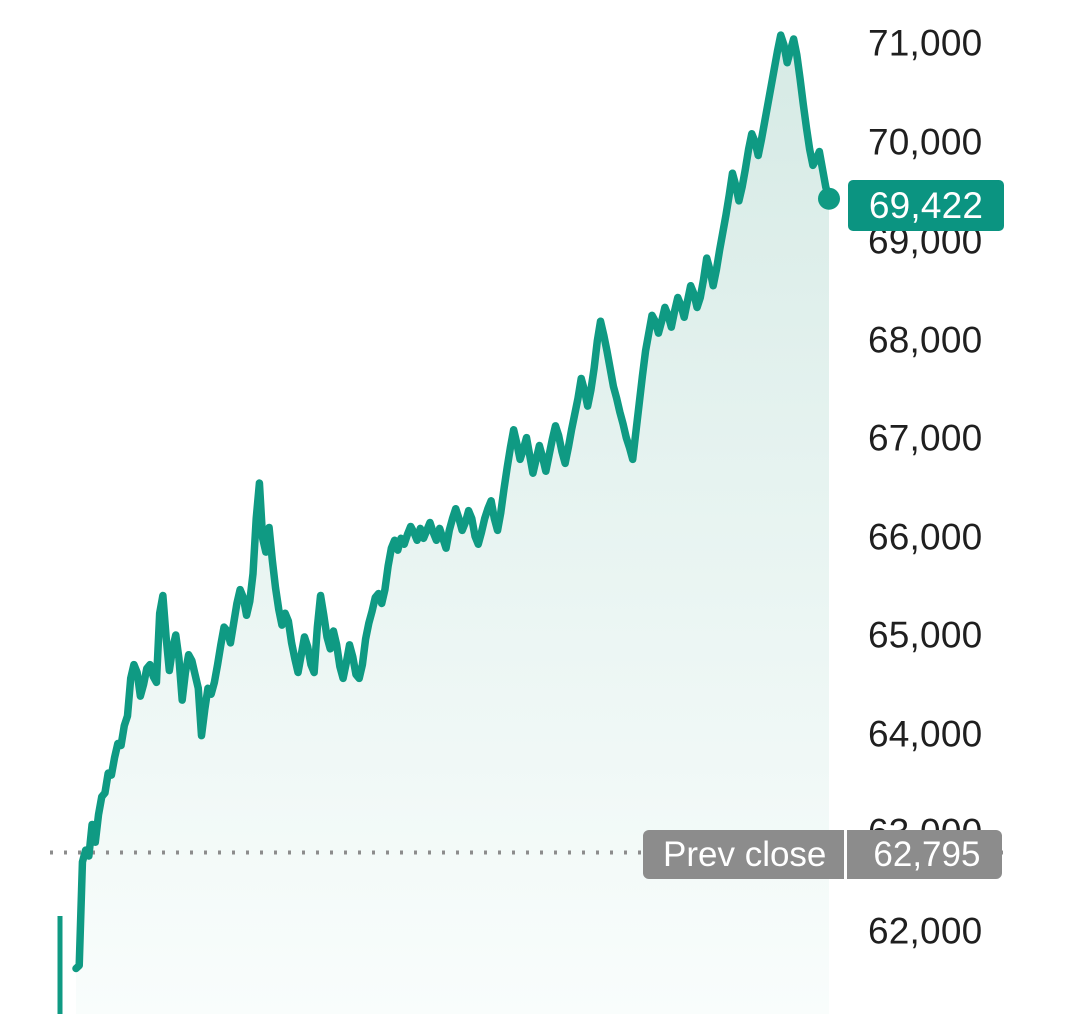 The image size is (1080, 1014). I want to click on prev-close-badge: Prev close 62,795, so click(823, 854).